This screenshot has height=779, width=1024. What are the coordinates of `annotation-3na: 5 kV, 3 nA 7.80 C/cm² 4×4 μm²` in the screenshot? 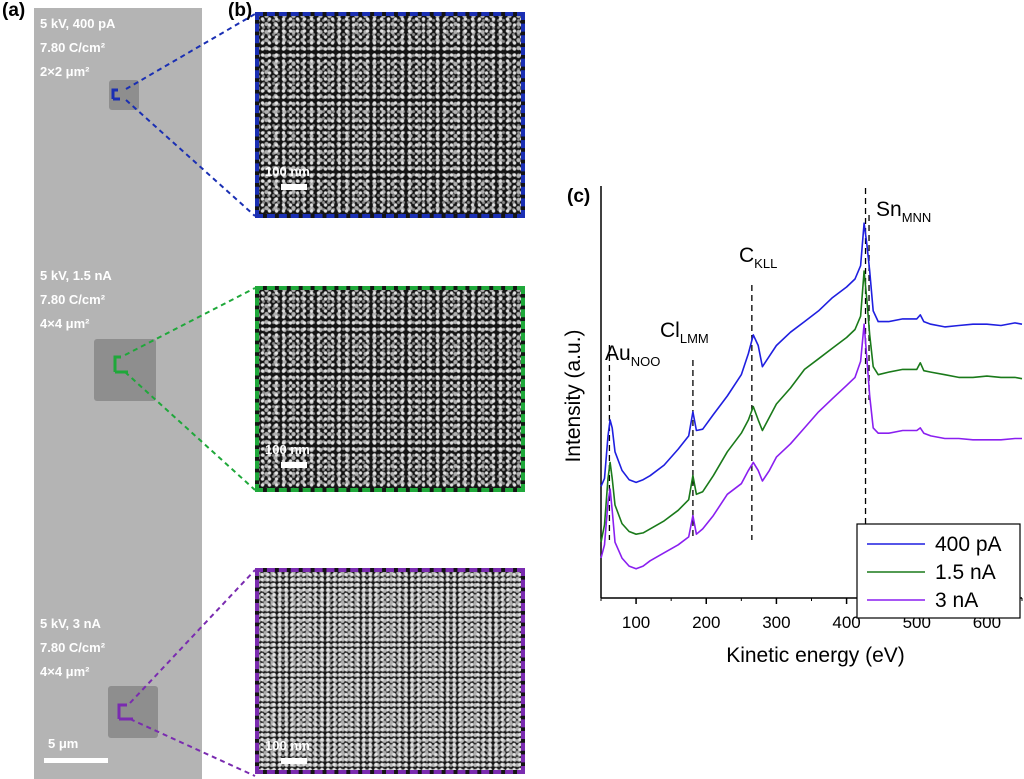 It's located at (72, 648).